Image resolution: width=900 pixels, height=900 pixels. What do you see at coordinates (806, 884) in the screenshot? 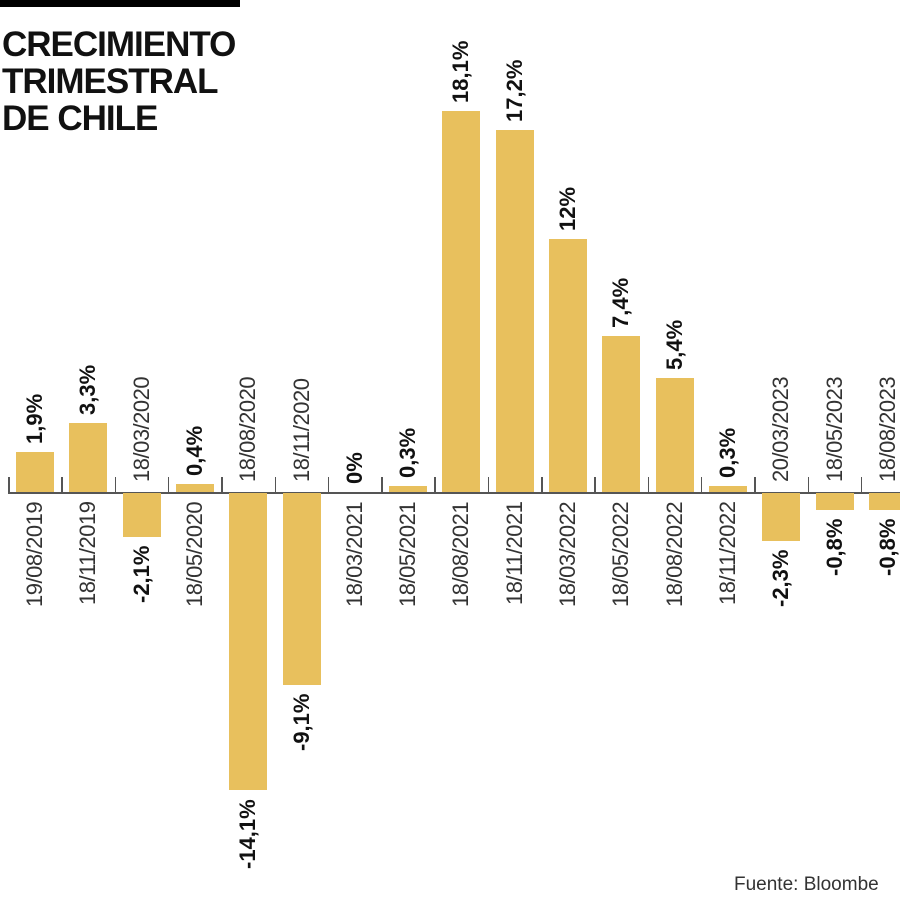
I see `source-note: Fuente: Bloombe` at bounding box center [806, 884].